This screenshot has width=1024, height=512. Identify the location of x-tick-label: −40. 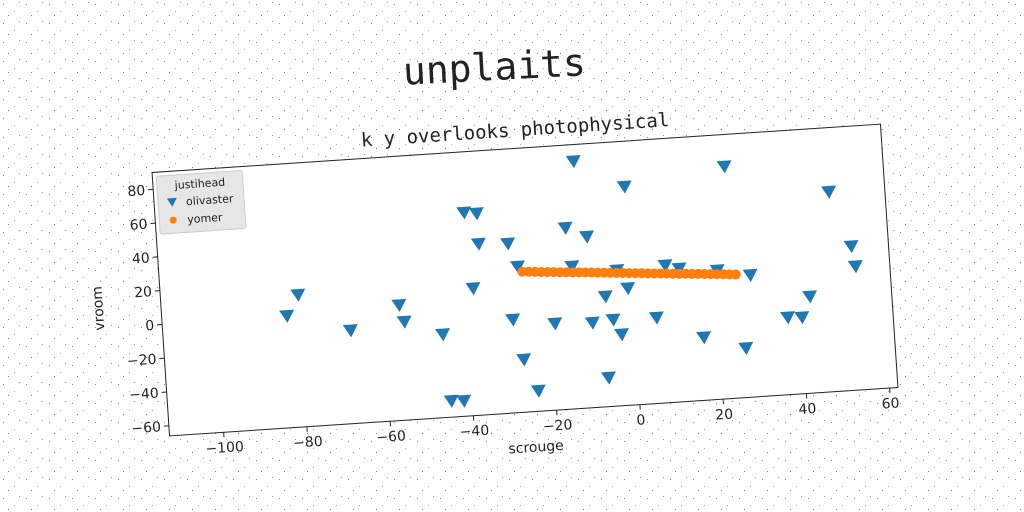
(474, 432).